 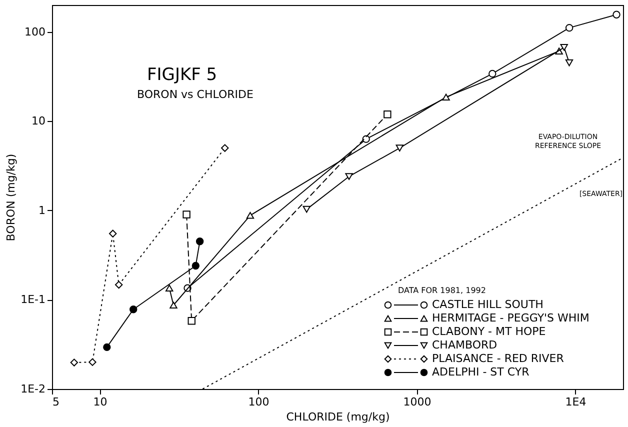 I want to click on y-tick-label: 1E-1, so click(x=33, y=299).